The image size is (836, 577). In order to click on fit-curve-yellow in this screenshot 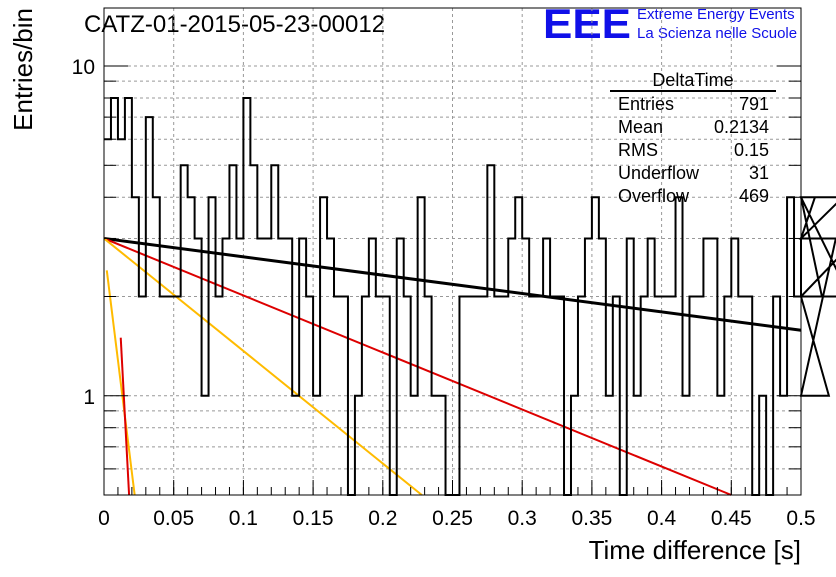, I will do `click(120, 383)`.